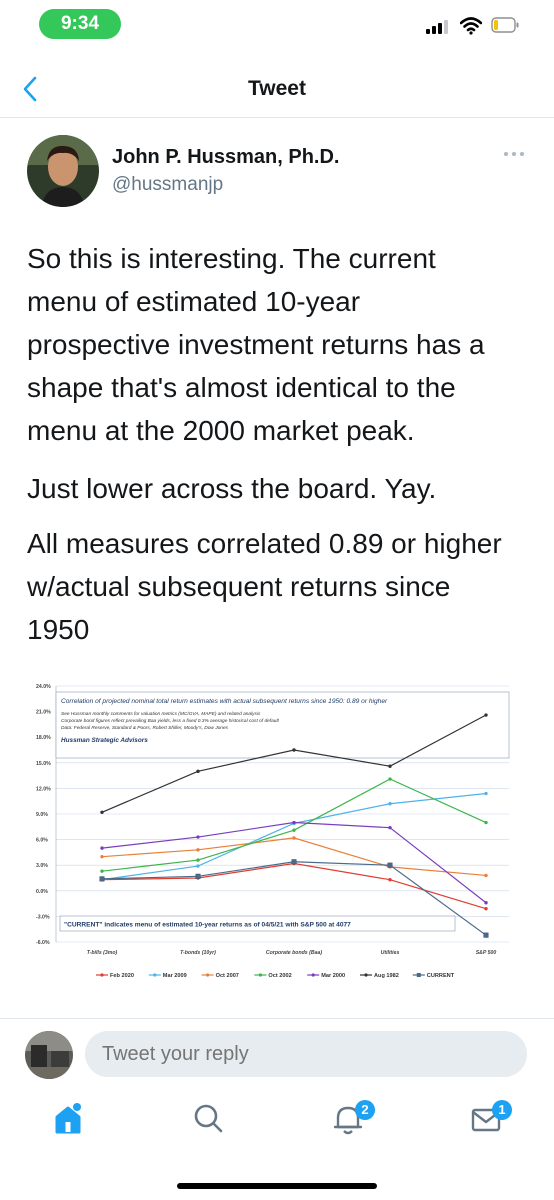  Describe the element at coordinates (241, 387) in the screenshot. I see `tweet-line: shape that's almost identical to the` at that location.